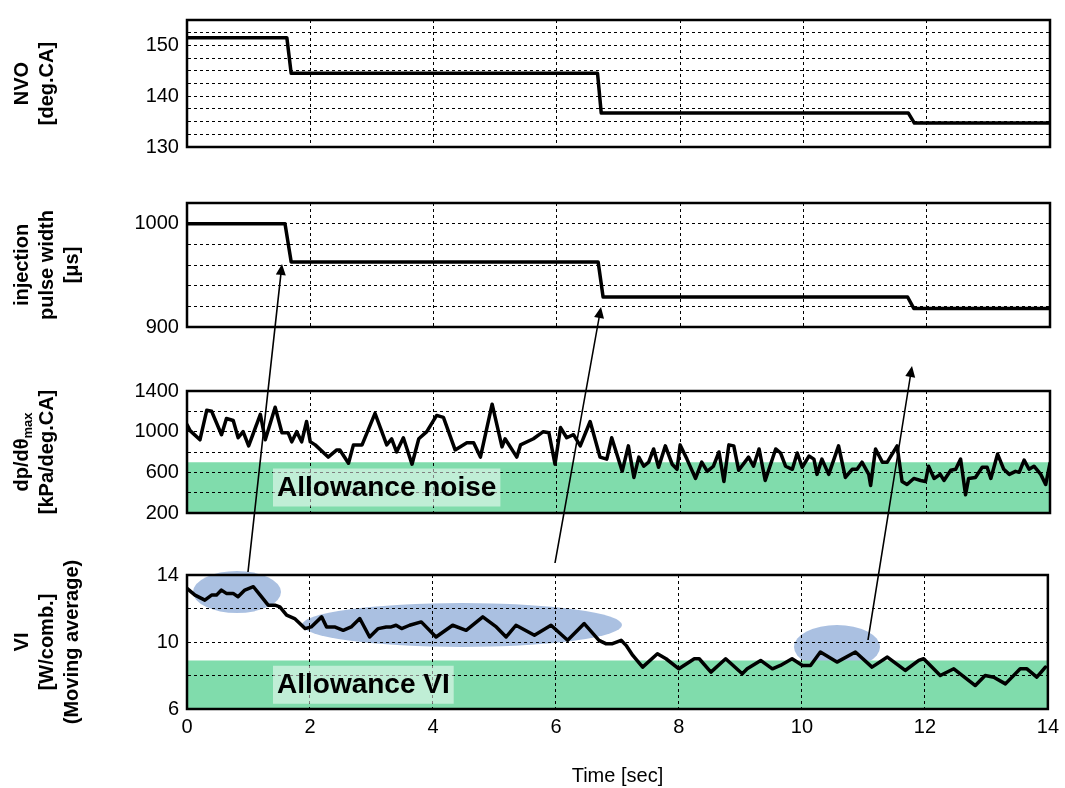 This screenshot has height=788, width=1065. Describe the element at coordinates (433, 725) in the screenshot. I see `x-tick-label: 4` at that location.